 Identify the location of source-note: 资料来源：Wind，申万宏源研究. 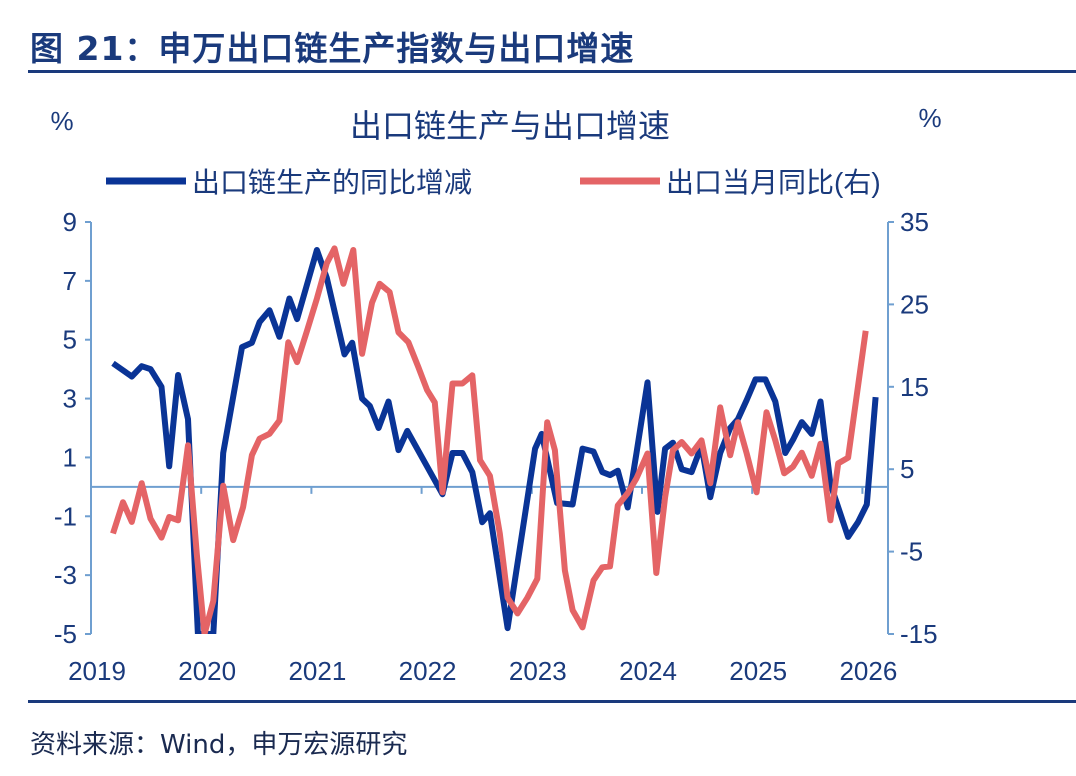
(219, 745).